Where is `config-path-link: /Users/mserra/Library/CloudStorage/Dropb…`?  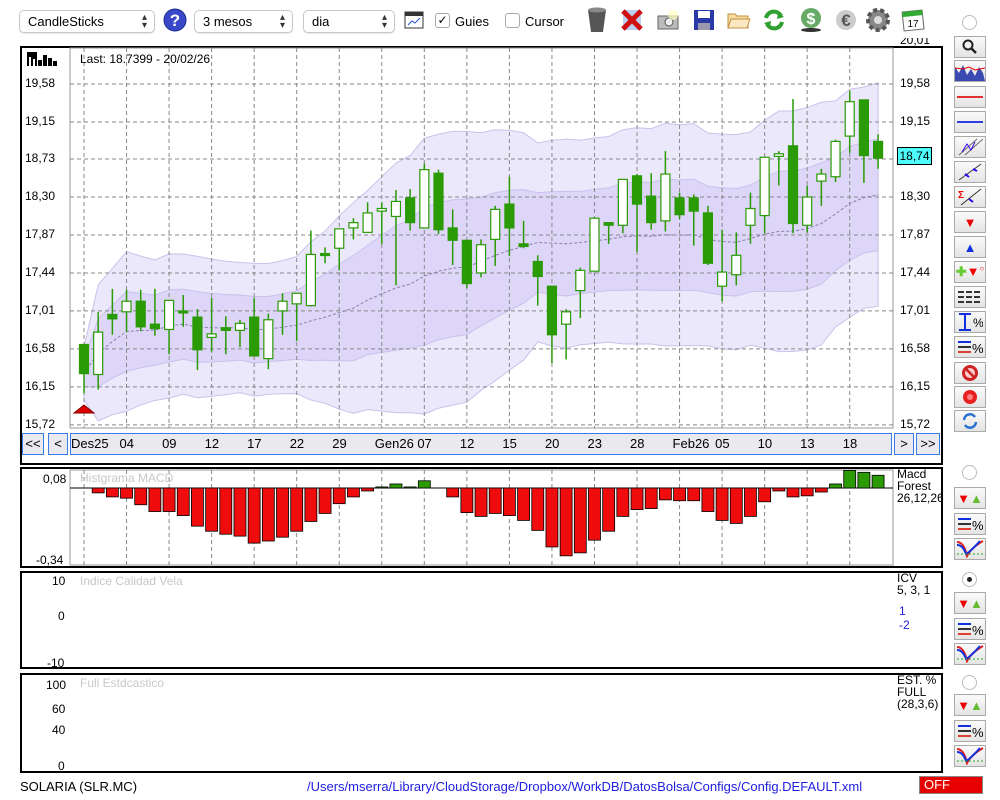
config-path-link: /Users/mserra/Library/CloudStorage/Dropb… is located at coordinates (585, 786).